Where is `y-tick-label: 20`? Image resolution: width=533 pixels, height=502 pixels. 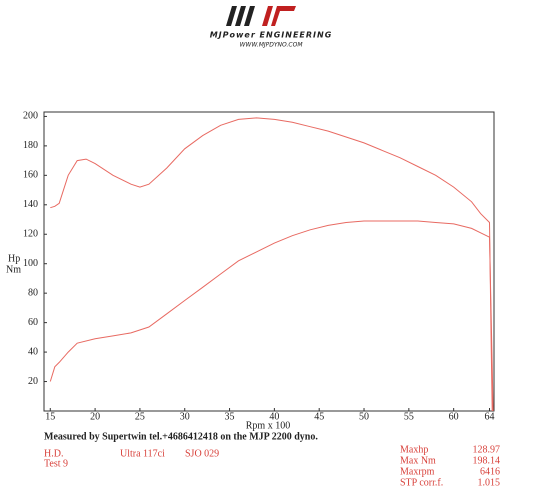
y-tick-label: 20 is located at coordinates (33, 381).